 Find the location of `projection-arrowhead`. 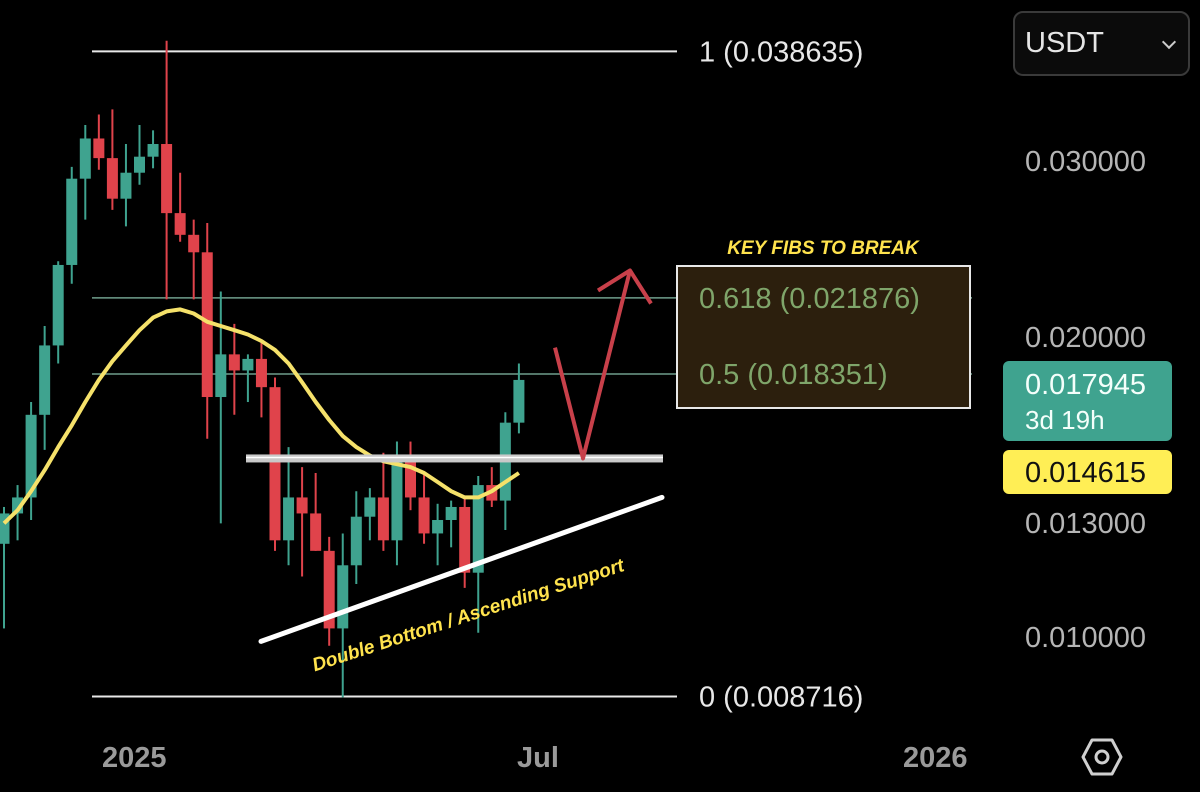

projection-arrowhead is located at coordinates (624, 286).